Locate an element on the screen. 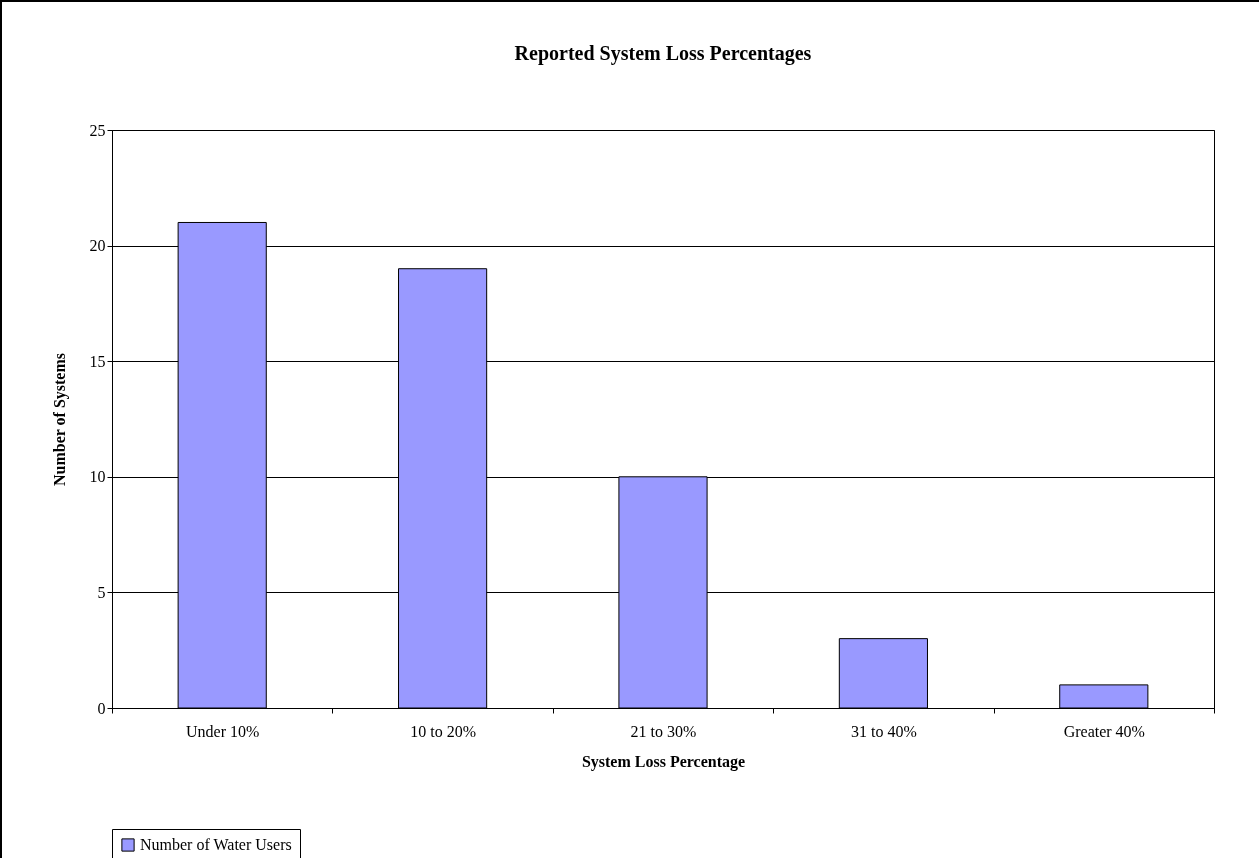 This screenshot has width=1259, height=858. y-tick-label: 15 is located at coordinates (97, 361).